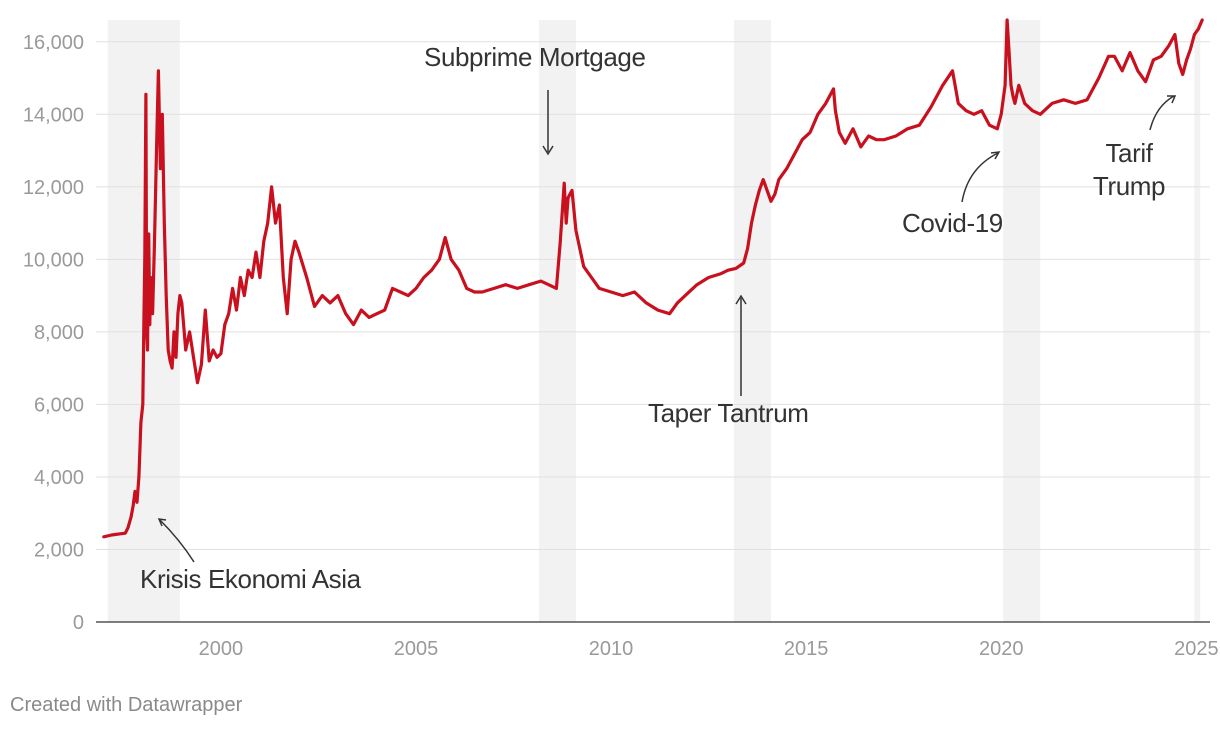 The image size is (1220, 730). What do you see at coordinates (59, 550) in the screenshot?
I see `y-tick-label: 2,000` at bounding box center [59, 550].